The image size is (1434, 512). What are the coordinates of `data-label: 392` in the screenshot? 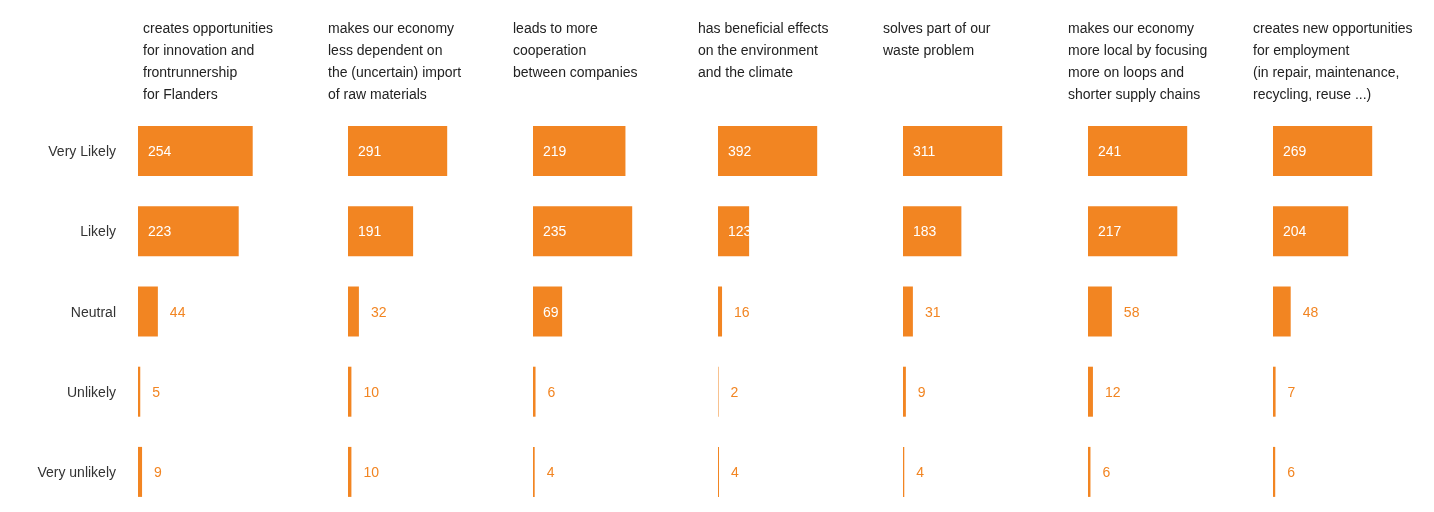 It's located at (740, 151).